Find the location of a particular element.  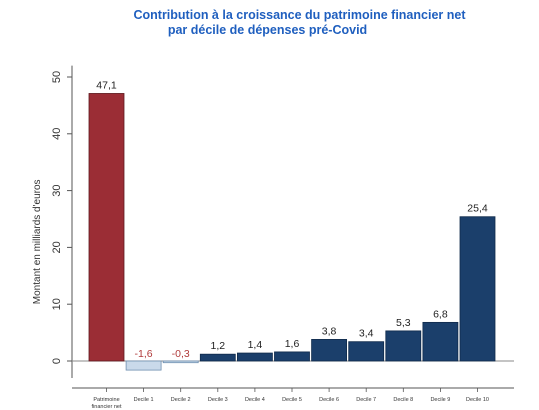

x-tick-label: Decile 6 is located at coordinates (329, 400).